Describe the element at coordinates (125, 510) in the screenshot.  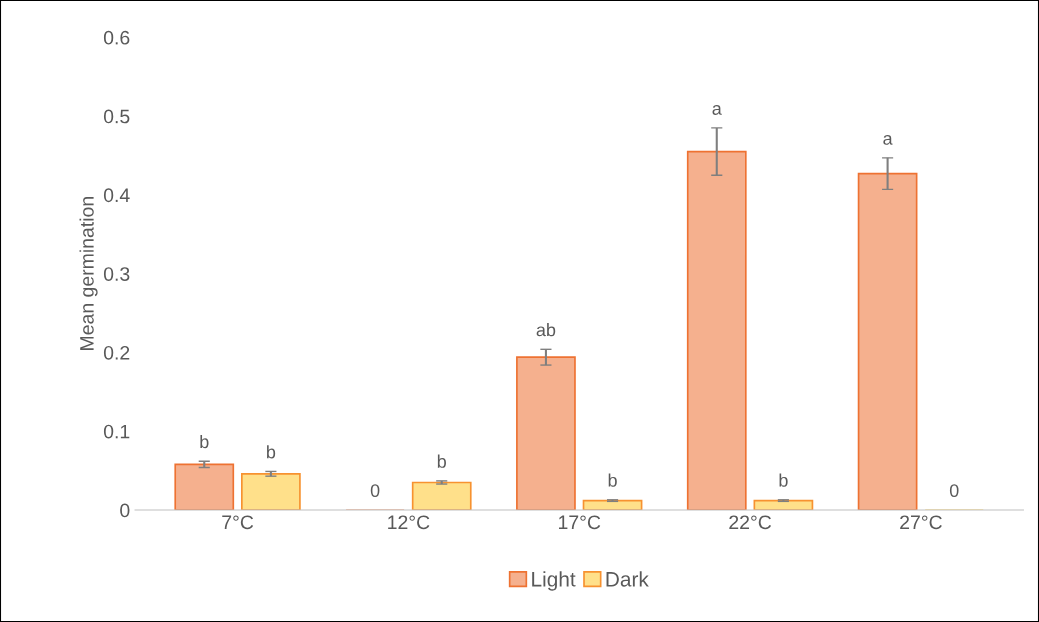
I see `y-tick-label: 0` at that location.